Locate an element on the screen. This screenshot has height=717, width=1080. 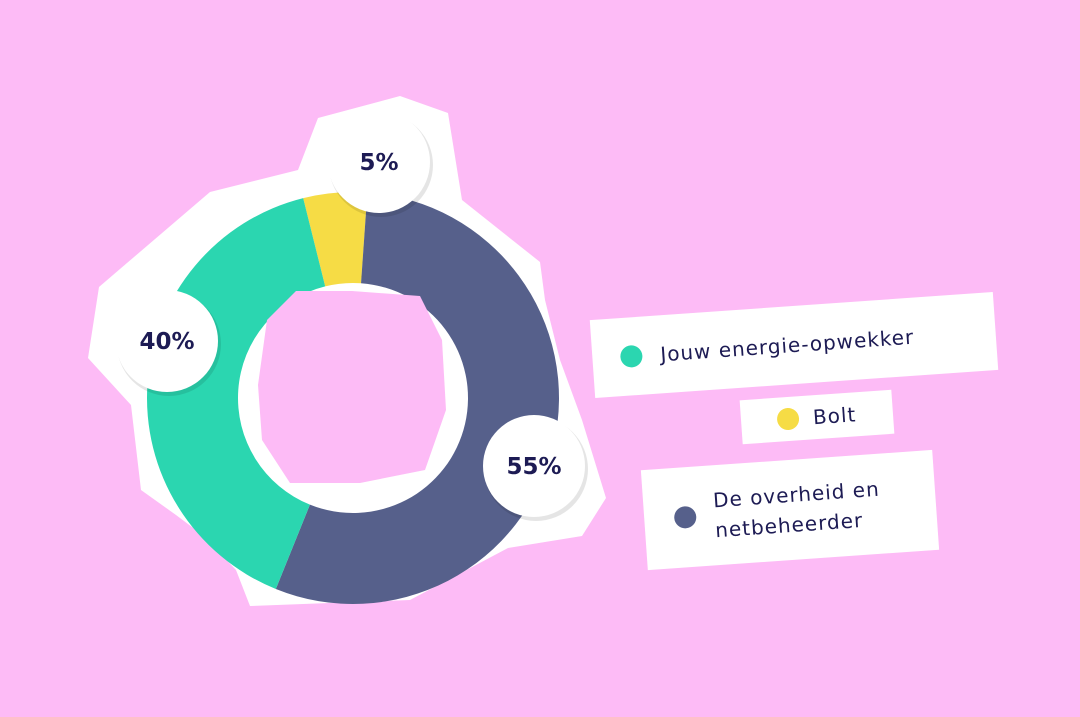
legend-label-2: De overheid en netbeheerder is located at coordinates (797, 509).